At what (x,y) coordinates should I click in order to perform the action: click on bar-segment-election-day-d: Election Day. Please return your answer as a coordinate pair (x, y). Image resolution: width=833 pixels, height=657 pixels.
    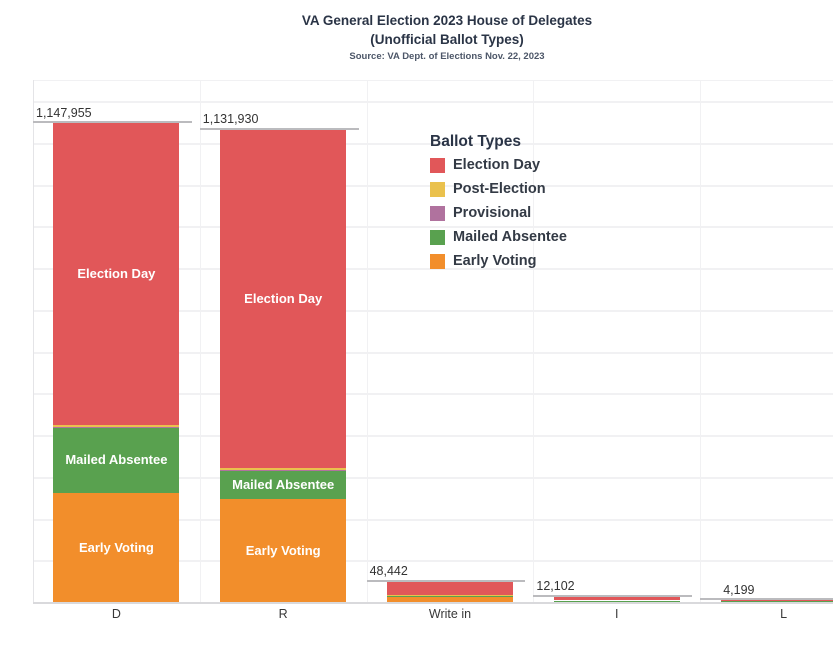
    Looking at the image, I should click on (116, 274).